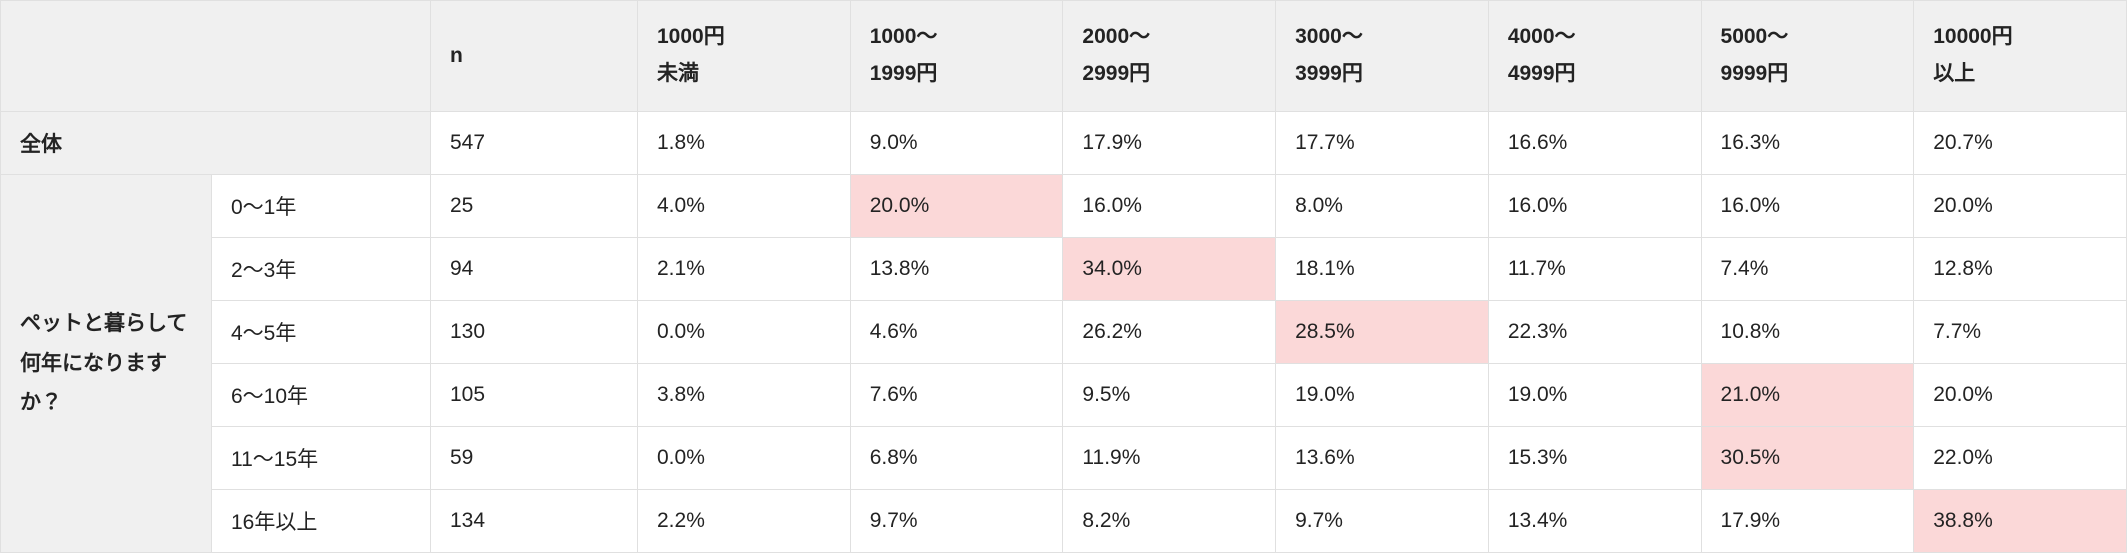 The width and height of the screenshot is (2127, 553). Describe the element at coordinates (321, 269) in the screenshot. I see `row-label: 2〜3年` at that location.